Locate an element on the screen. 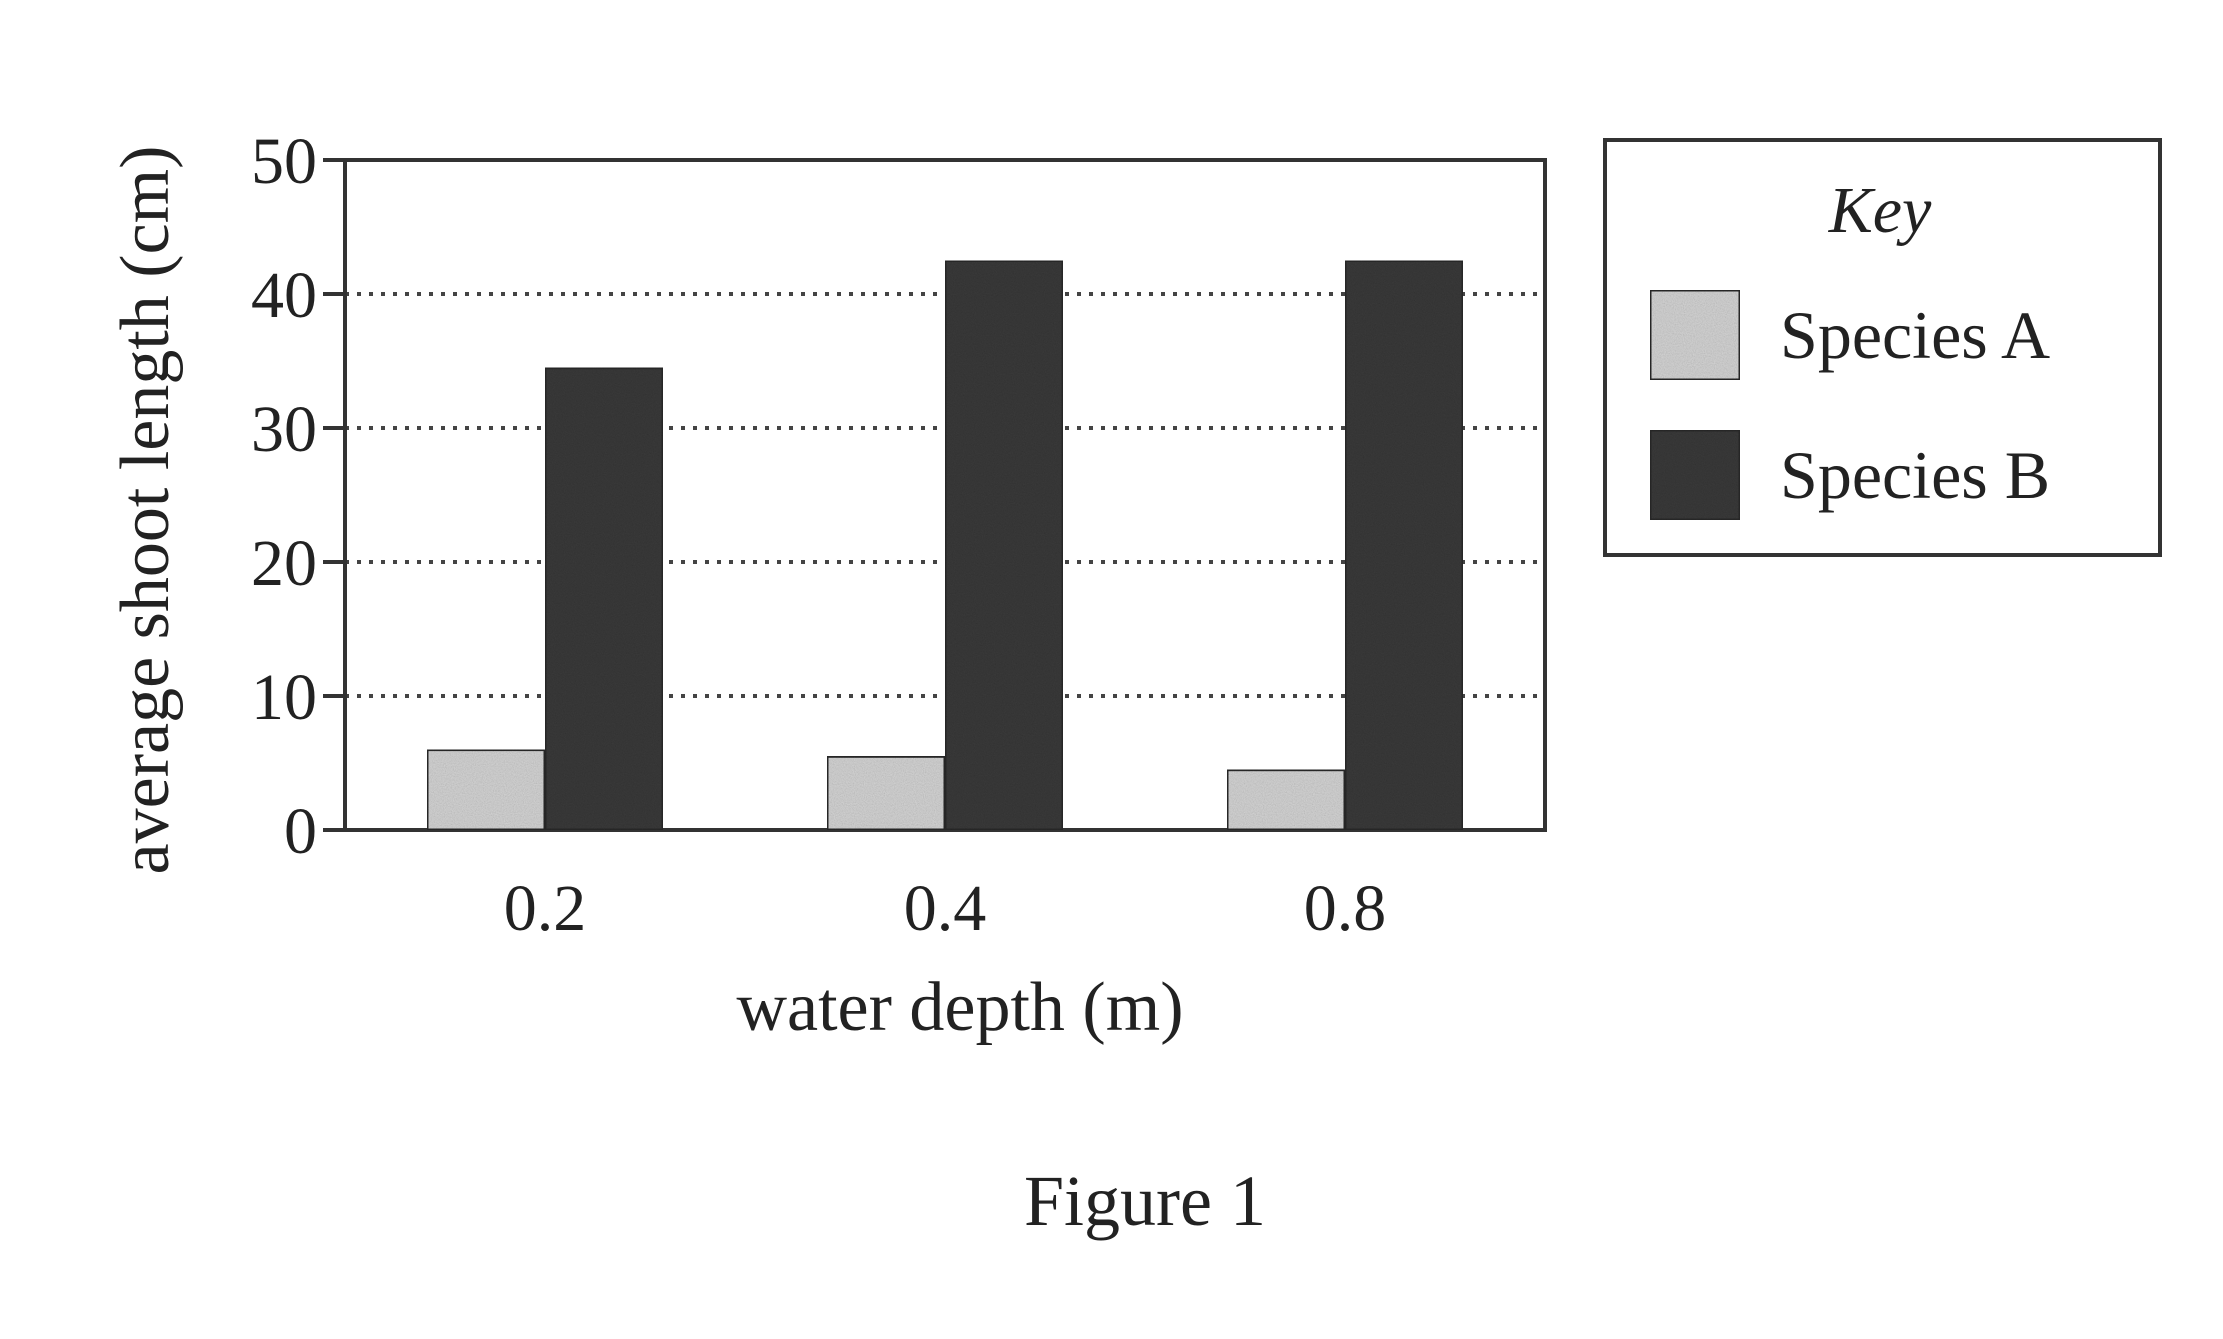  legend-items: Species A Species B is located at coordinates (1849, 405).